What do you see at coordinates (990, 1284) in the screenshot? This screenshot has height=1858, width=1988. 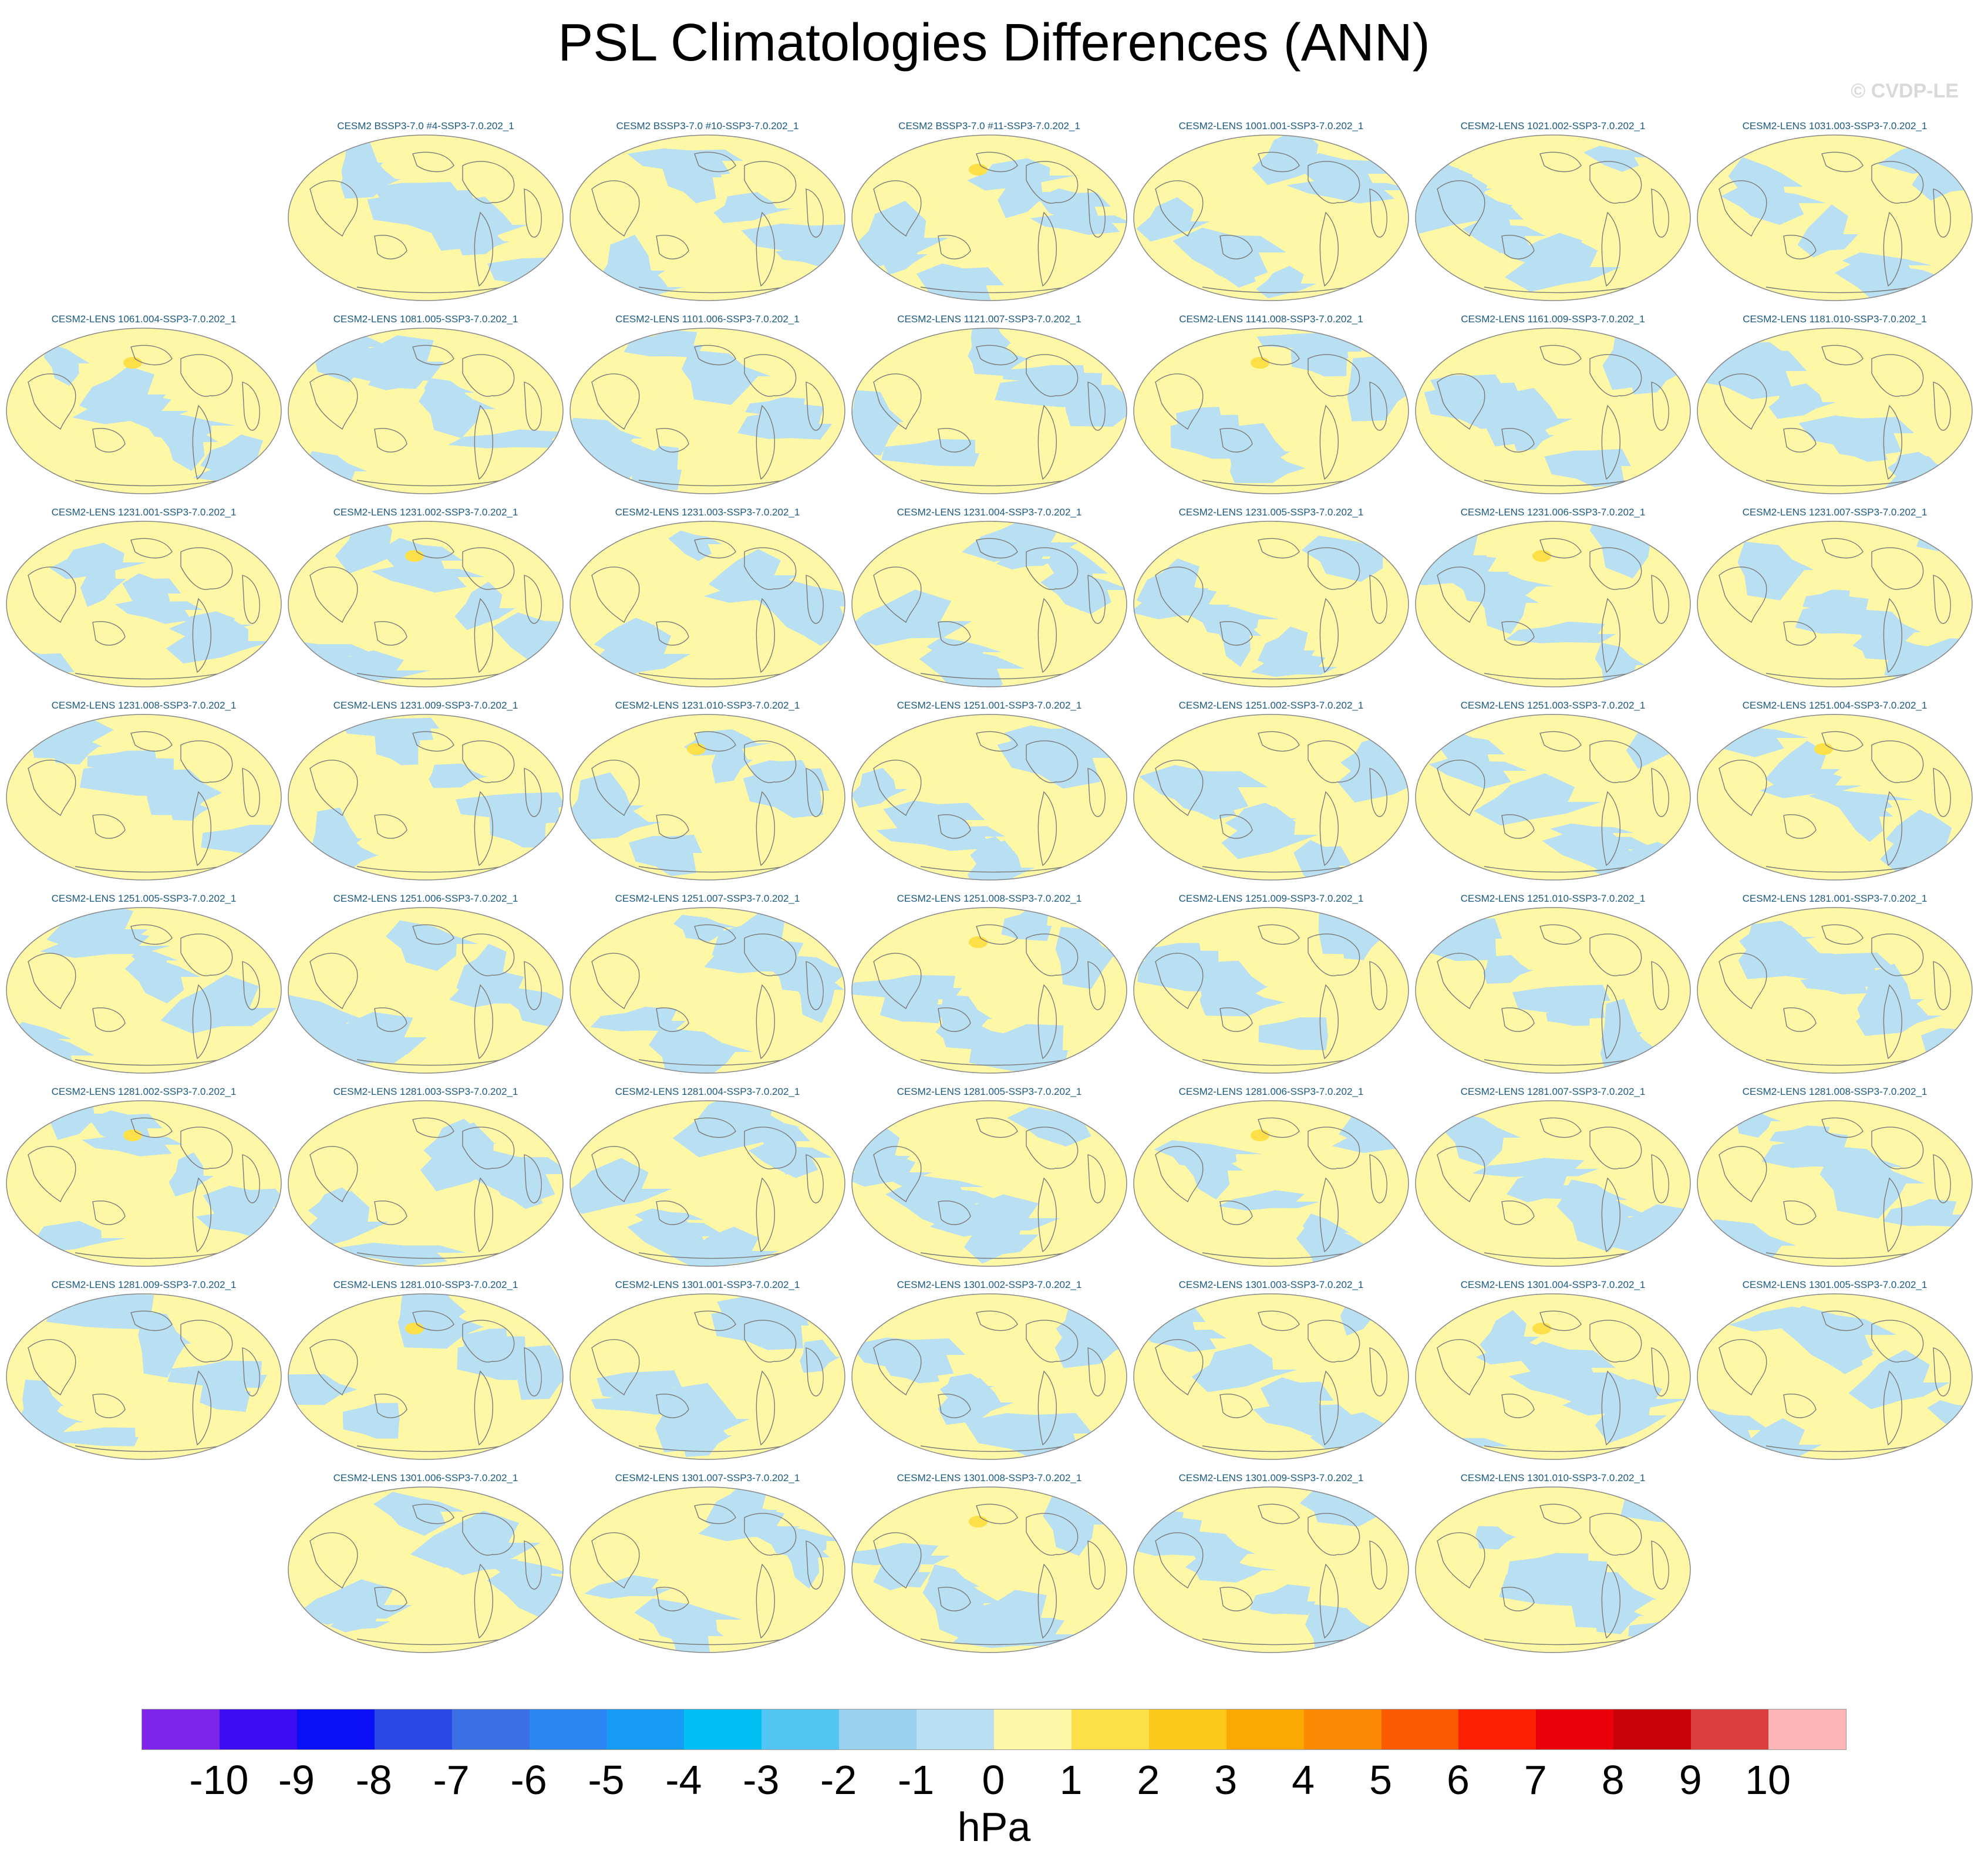 I see `map-panel-title: CESM2-LENS 1301.002-SSP3-7.0.202_1` at bounding box center [990, 1284].